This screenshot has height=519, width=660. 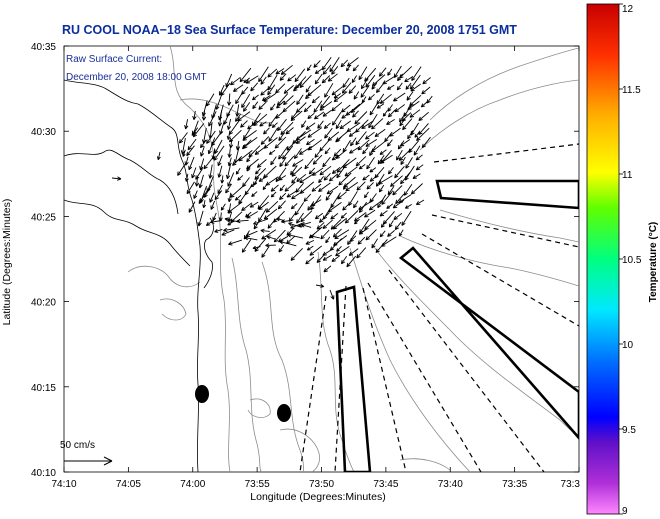 I want to click on colorbar-tick-label: 9.5, so click(x=629, y=430).